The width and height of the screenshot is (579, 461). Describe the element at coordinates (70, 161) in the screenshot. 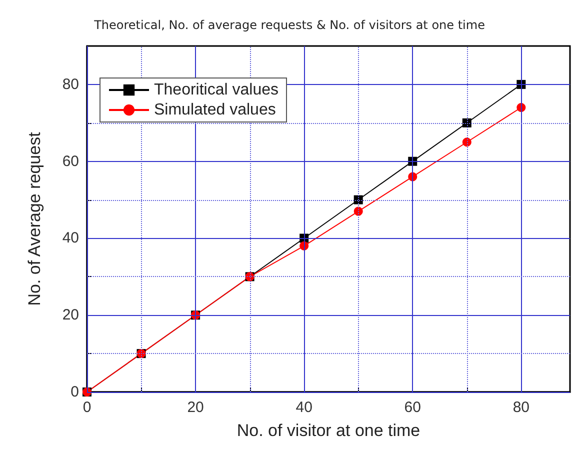

I see `y-tick-label: 60` at that location.